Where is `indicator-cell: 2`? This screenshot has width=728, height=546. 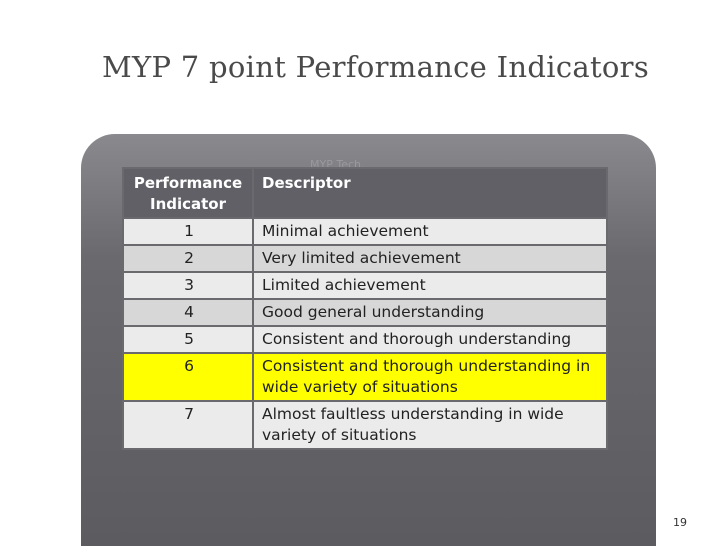 indicator-cell: 2 is located at coordinates (188, 258).